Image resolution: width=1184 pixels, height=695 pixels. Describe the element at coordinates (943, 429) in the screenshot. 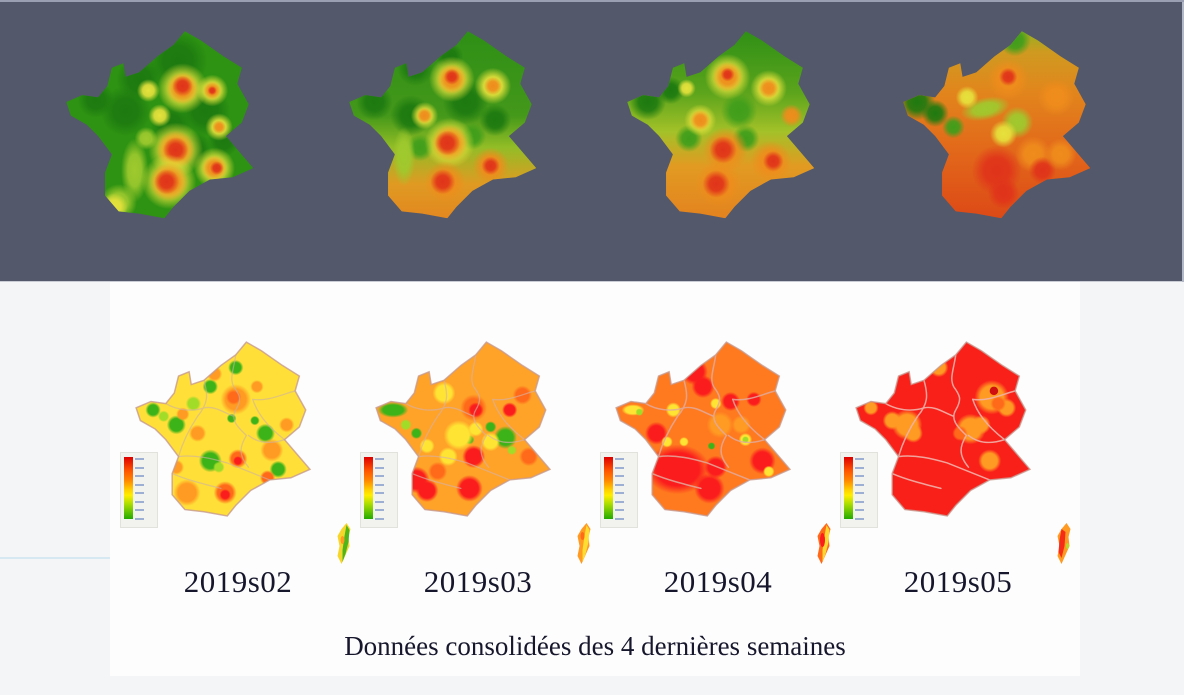

I see `france-choropleth-2019s05` at that location.